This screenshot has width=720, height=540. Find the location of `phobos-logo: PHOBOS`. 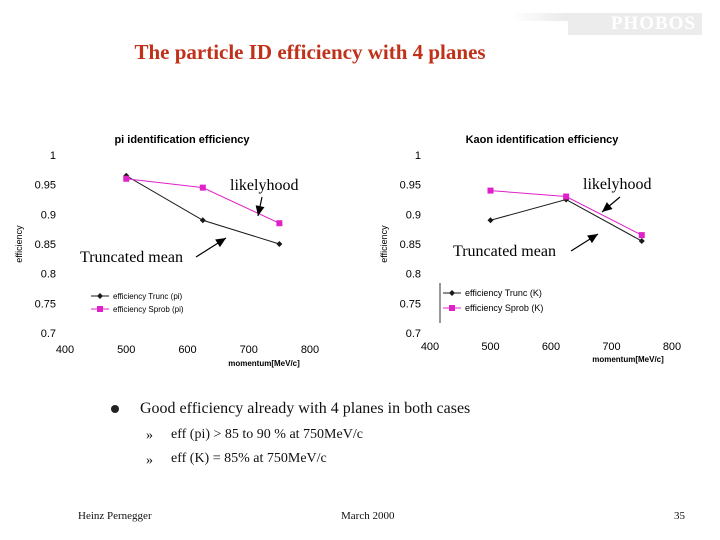

phobos-logo: PHOBOS is located at coordinates (635, 24).